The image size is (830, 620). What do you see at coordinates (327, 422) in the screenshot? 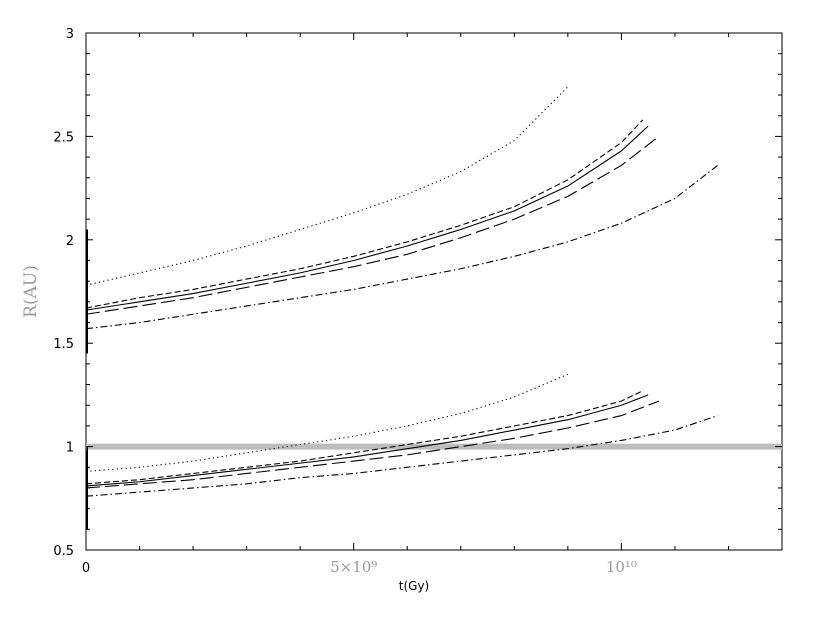
I see `series-line-lower-dotted` at bounding box center [327, 422].